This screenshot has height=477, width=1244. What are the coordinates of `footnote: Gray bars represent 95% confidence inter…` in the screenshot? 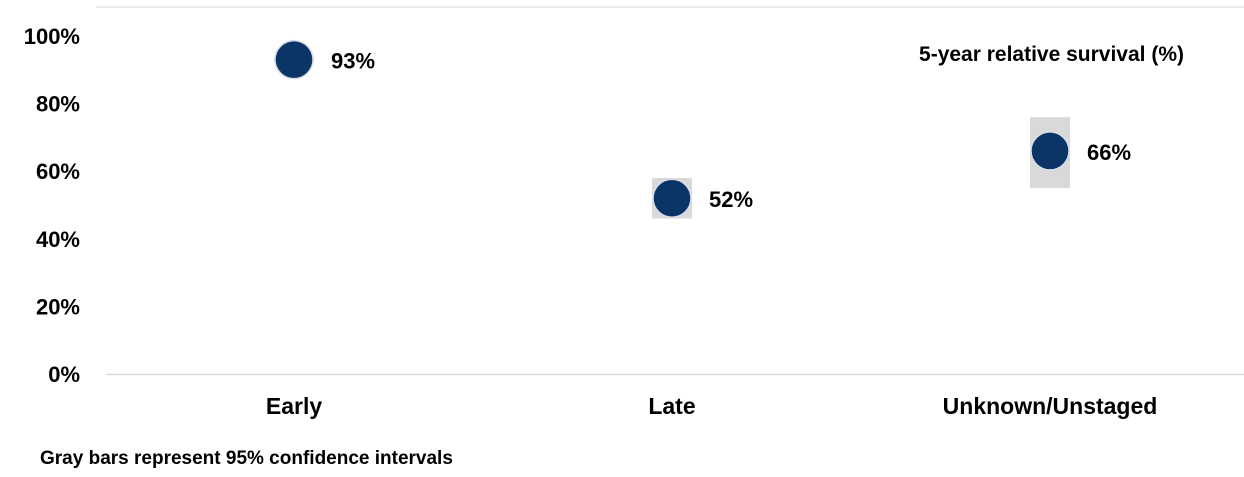 It's located at (246, 458).